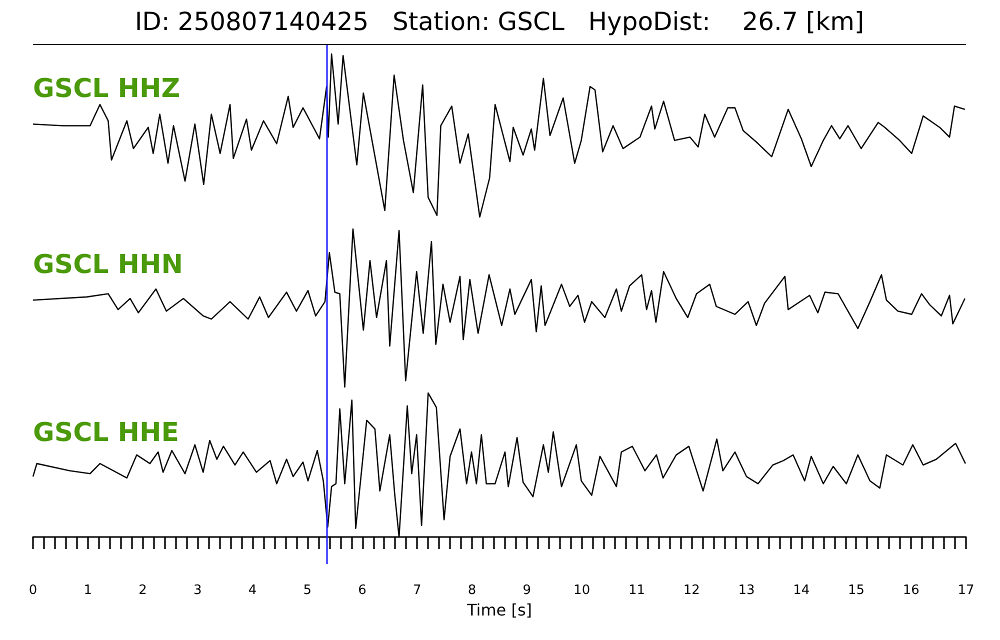  What do you see at coordinates (801, 590) in the screenshot?
I see `x-tick-label: 14` at bounding box center [801, 590].